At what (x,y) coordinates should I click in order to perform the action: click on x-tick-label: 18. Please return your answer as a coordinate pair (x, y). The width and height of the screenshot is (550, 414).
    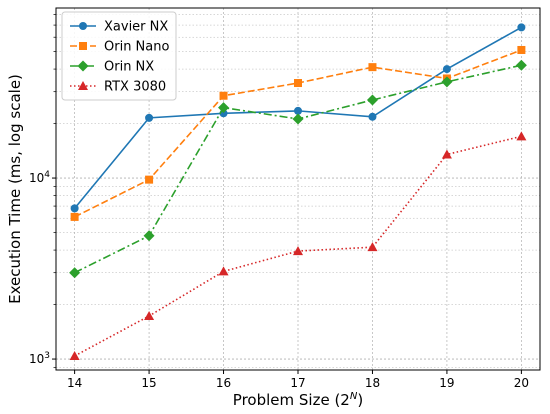
    Looking at the image, I should click on (372, 383).